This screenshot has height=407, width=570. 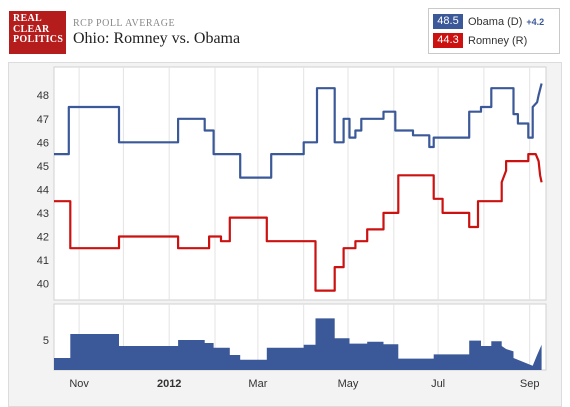 I want to click on rcp-logo: REAL CLEAR POLITICS, so click(x=37, y=32).